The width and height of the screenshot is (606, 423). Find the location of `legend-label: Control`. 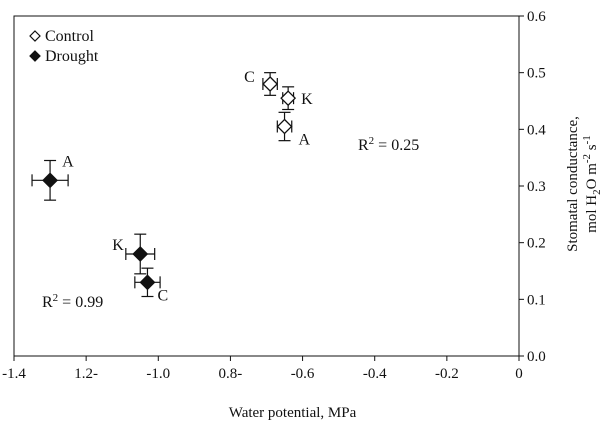

legend-label: Control is located at coordinates (69, 36).